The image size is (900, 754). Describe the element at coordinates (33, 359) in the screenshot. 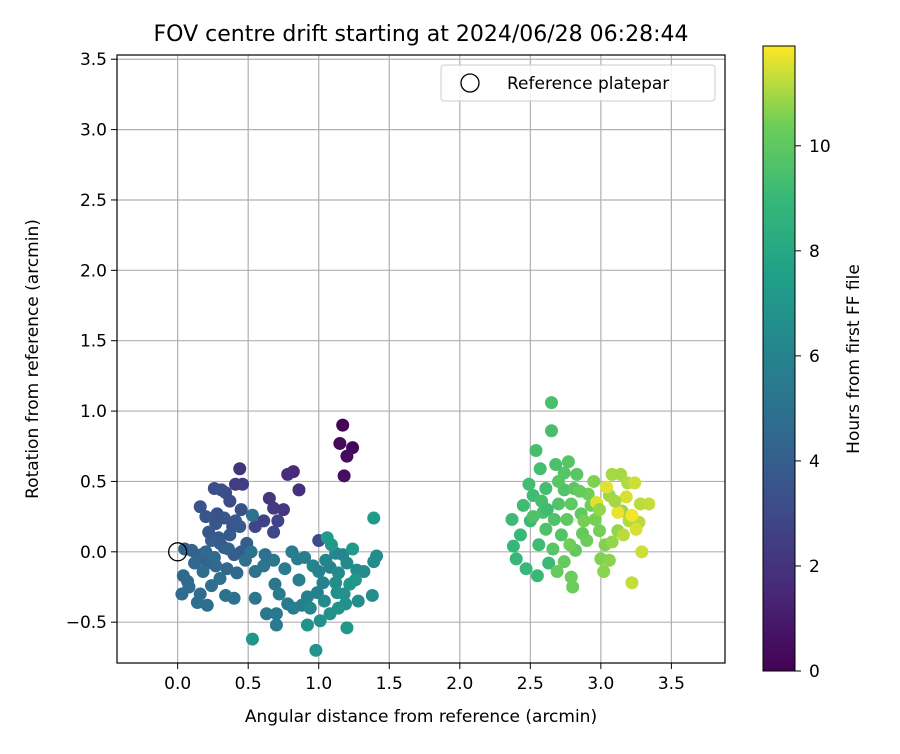

I see `y-axis-label: Rotation from reference (arcmin)` at that location.